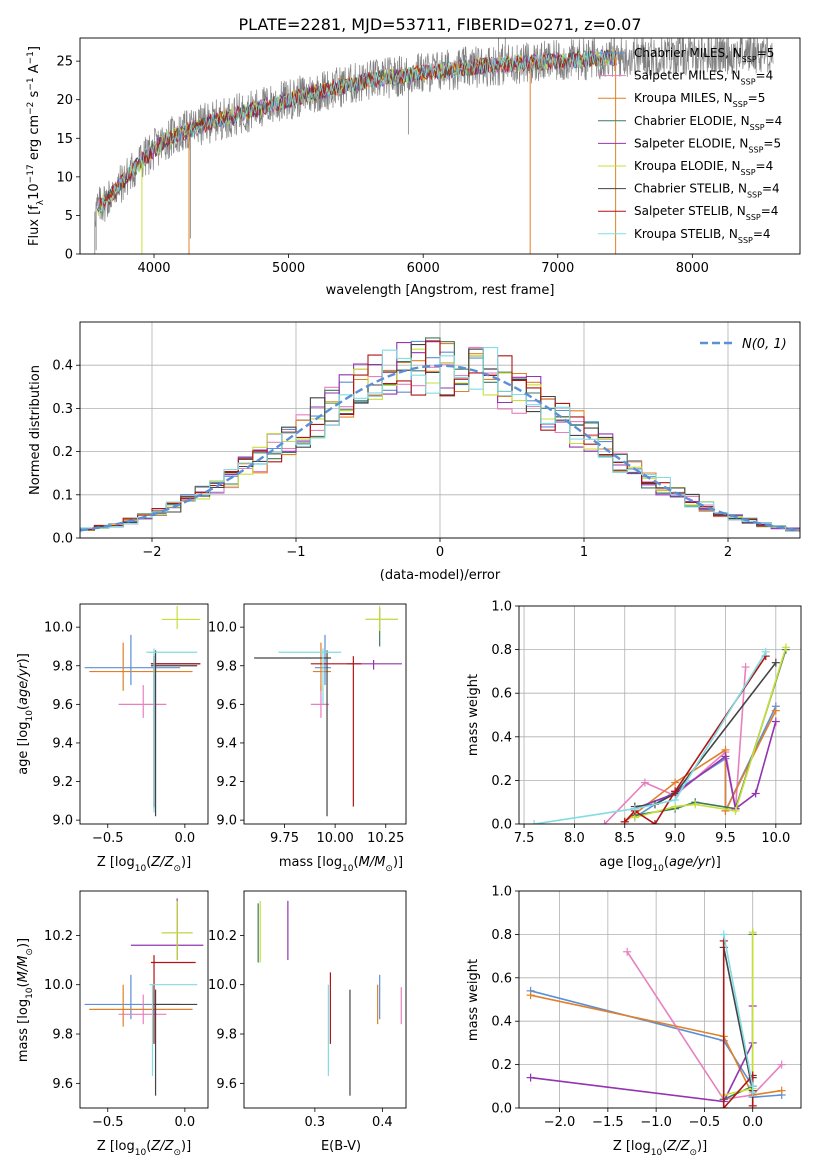  I want to click on x-tick-label: 4000, so click(153, 268).